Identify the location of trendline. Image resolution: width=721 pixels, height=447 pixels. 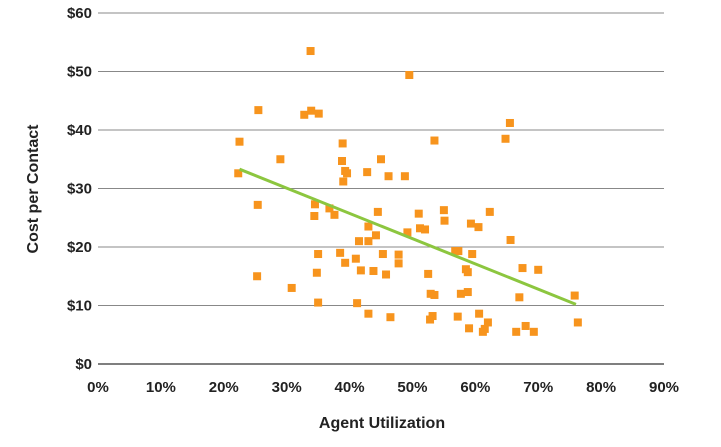
(407, 236).